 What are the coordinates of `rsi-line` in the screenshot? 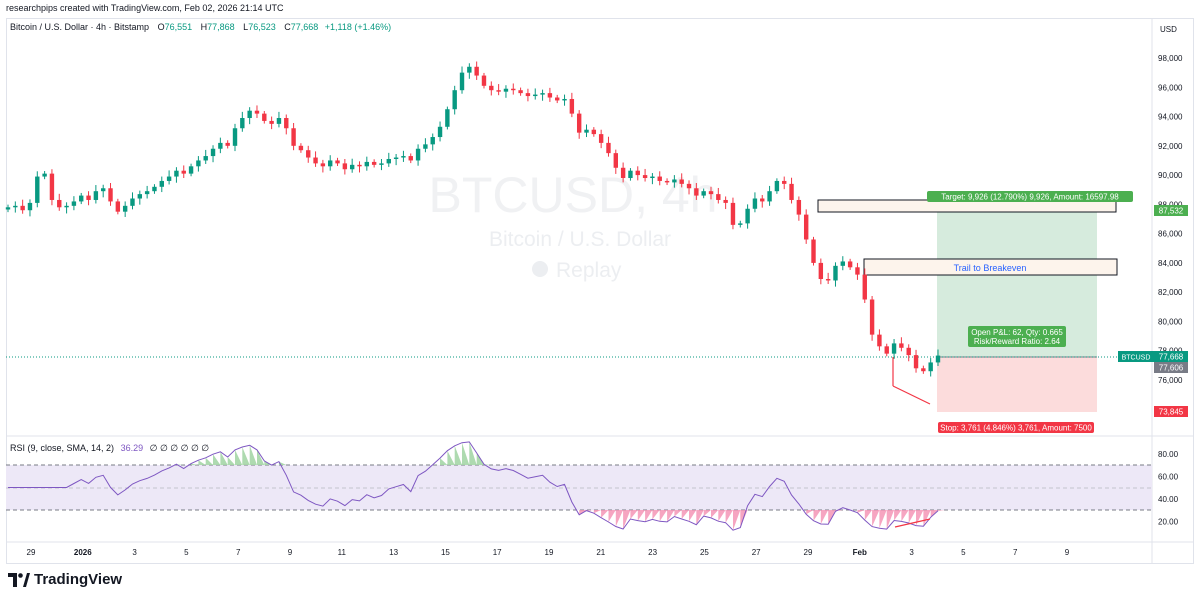 It's located at (473, 486).